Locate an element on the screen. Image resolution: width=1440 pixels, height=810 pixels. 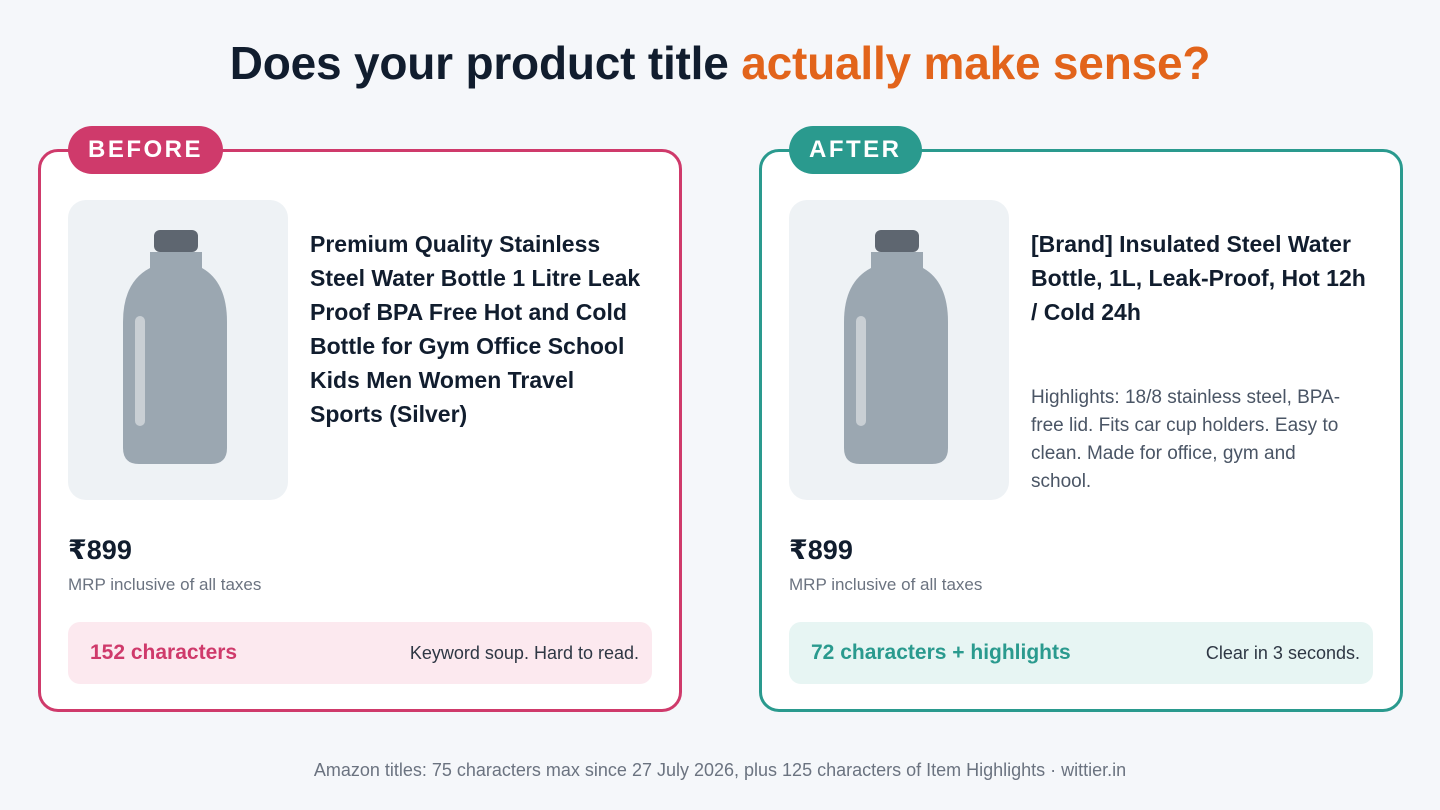
after-price: ₹899 is located at coordinates (821, 550).